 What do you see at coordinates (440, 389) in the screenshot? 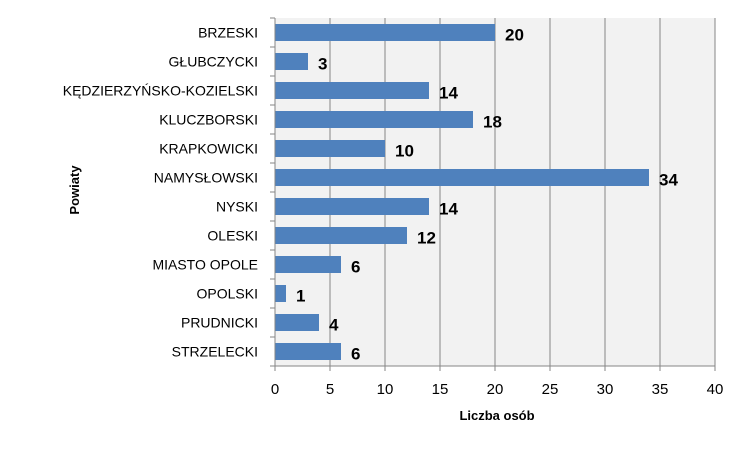
I see `x-tick-label: 15` at bounding box center [440, 389].